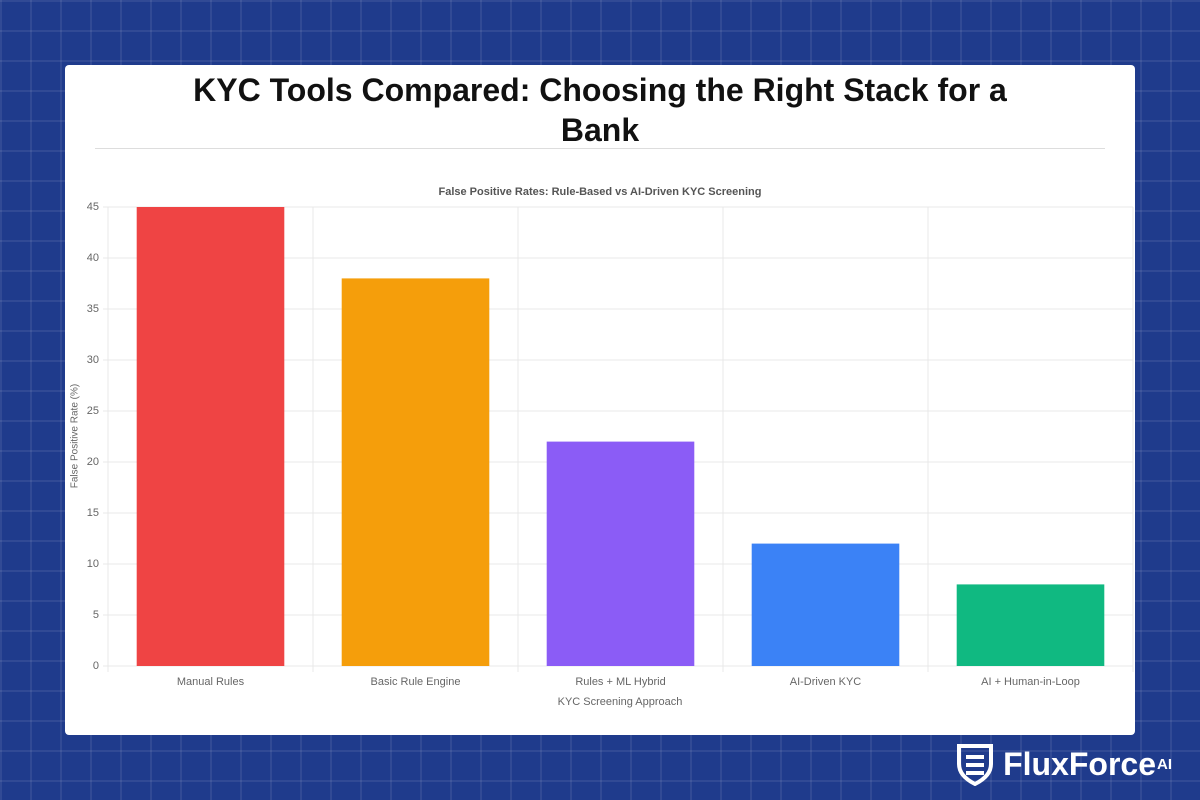  What do you see at coordinates (1164, 764) in the screenshot?
I see `brand-suffix: AI` at bounding box center [1164, 764].